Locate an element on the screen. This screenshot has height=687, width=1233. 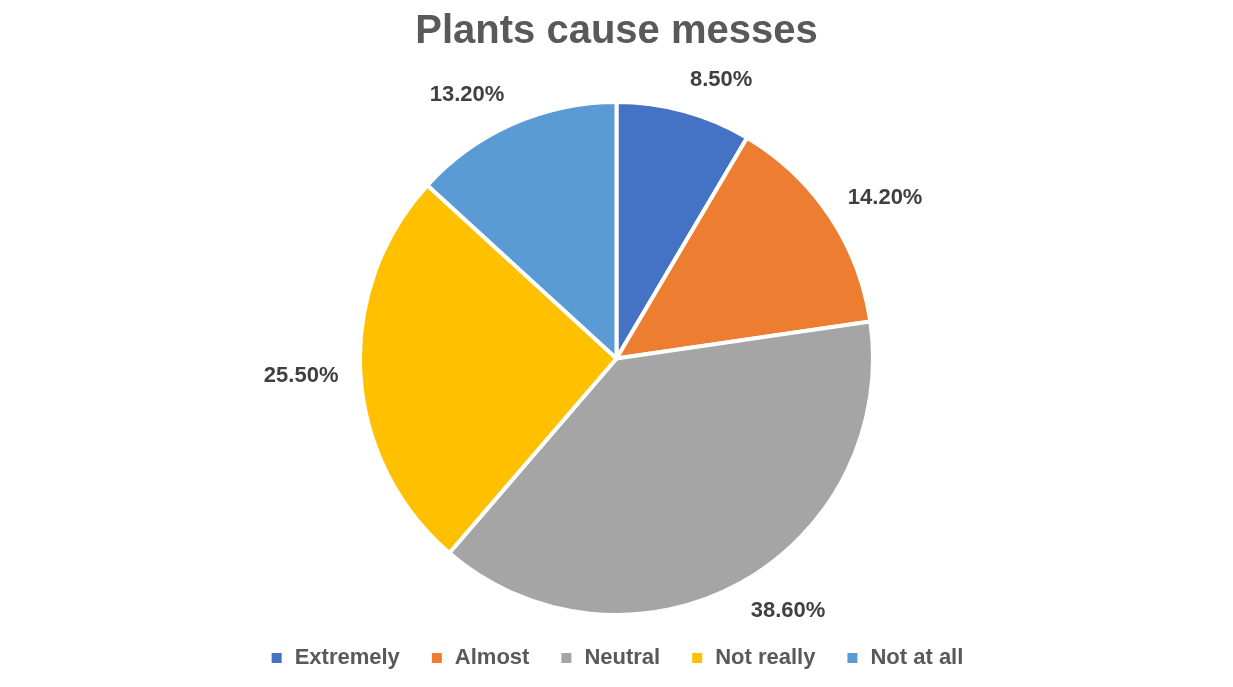
legend-label: Almost is located at coordinates (492, 657).